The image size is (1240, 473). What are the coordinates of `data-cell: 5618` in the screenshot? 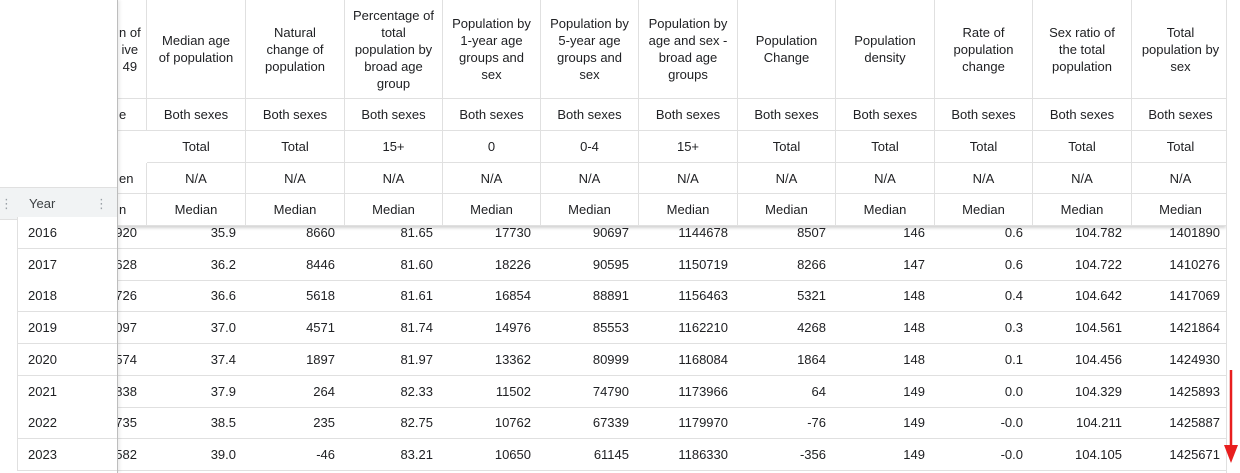 It's located at (295, 296).